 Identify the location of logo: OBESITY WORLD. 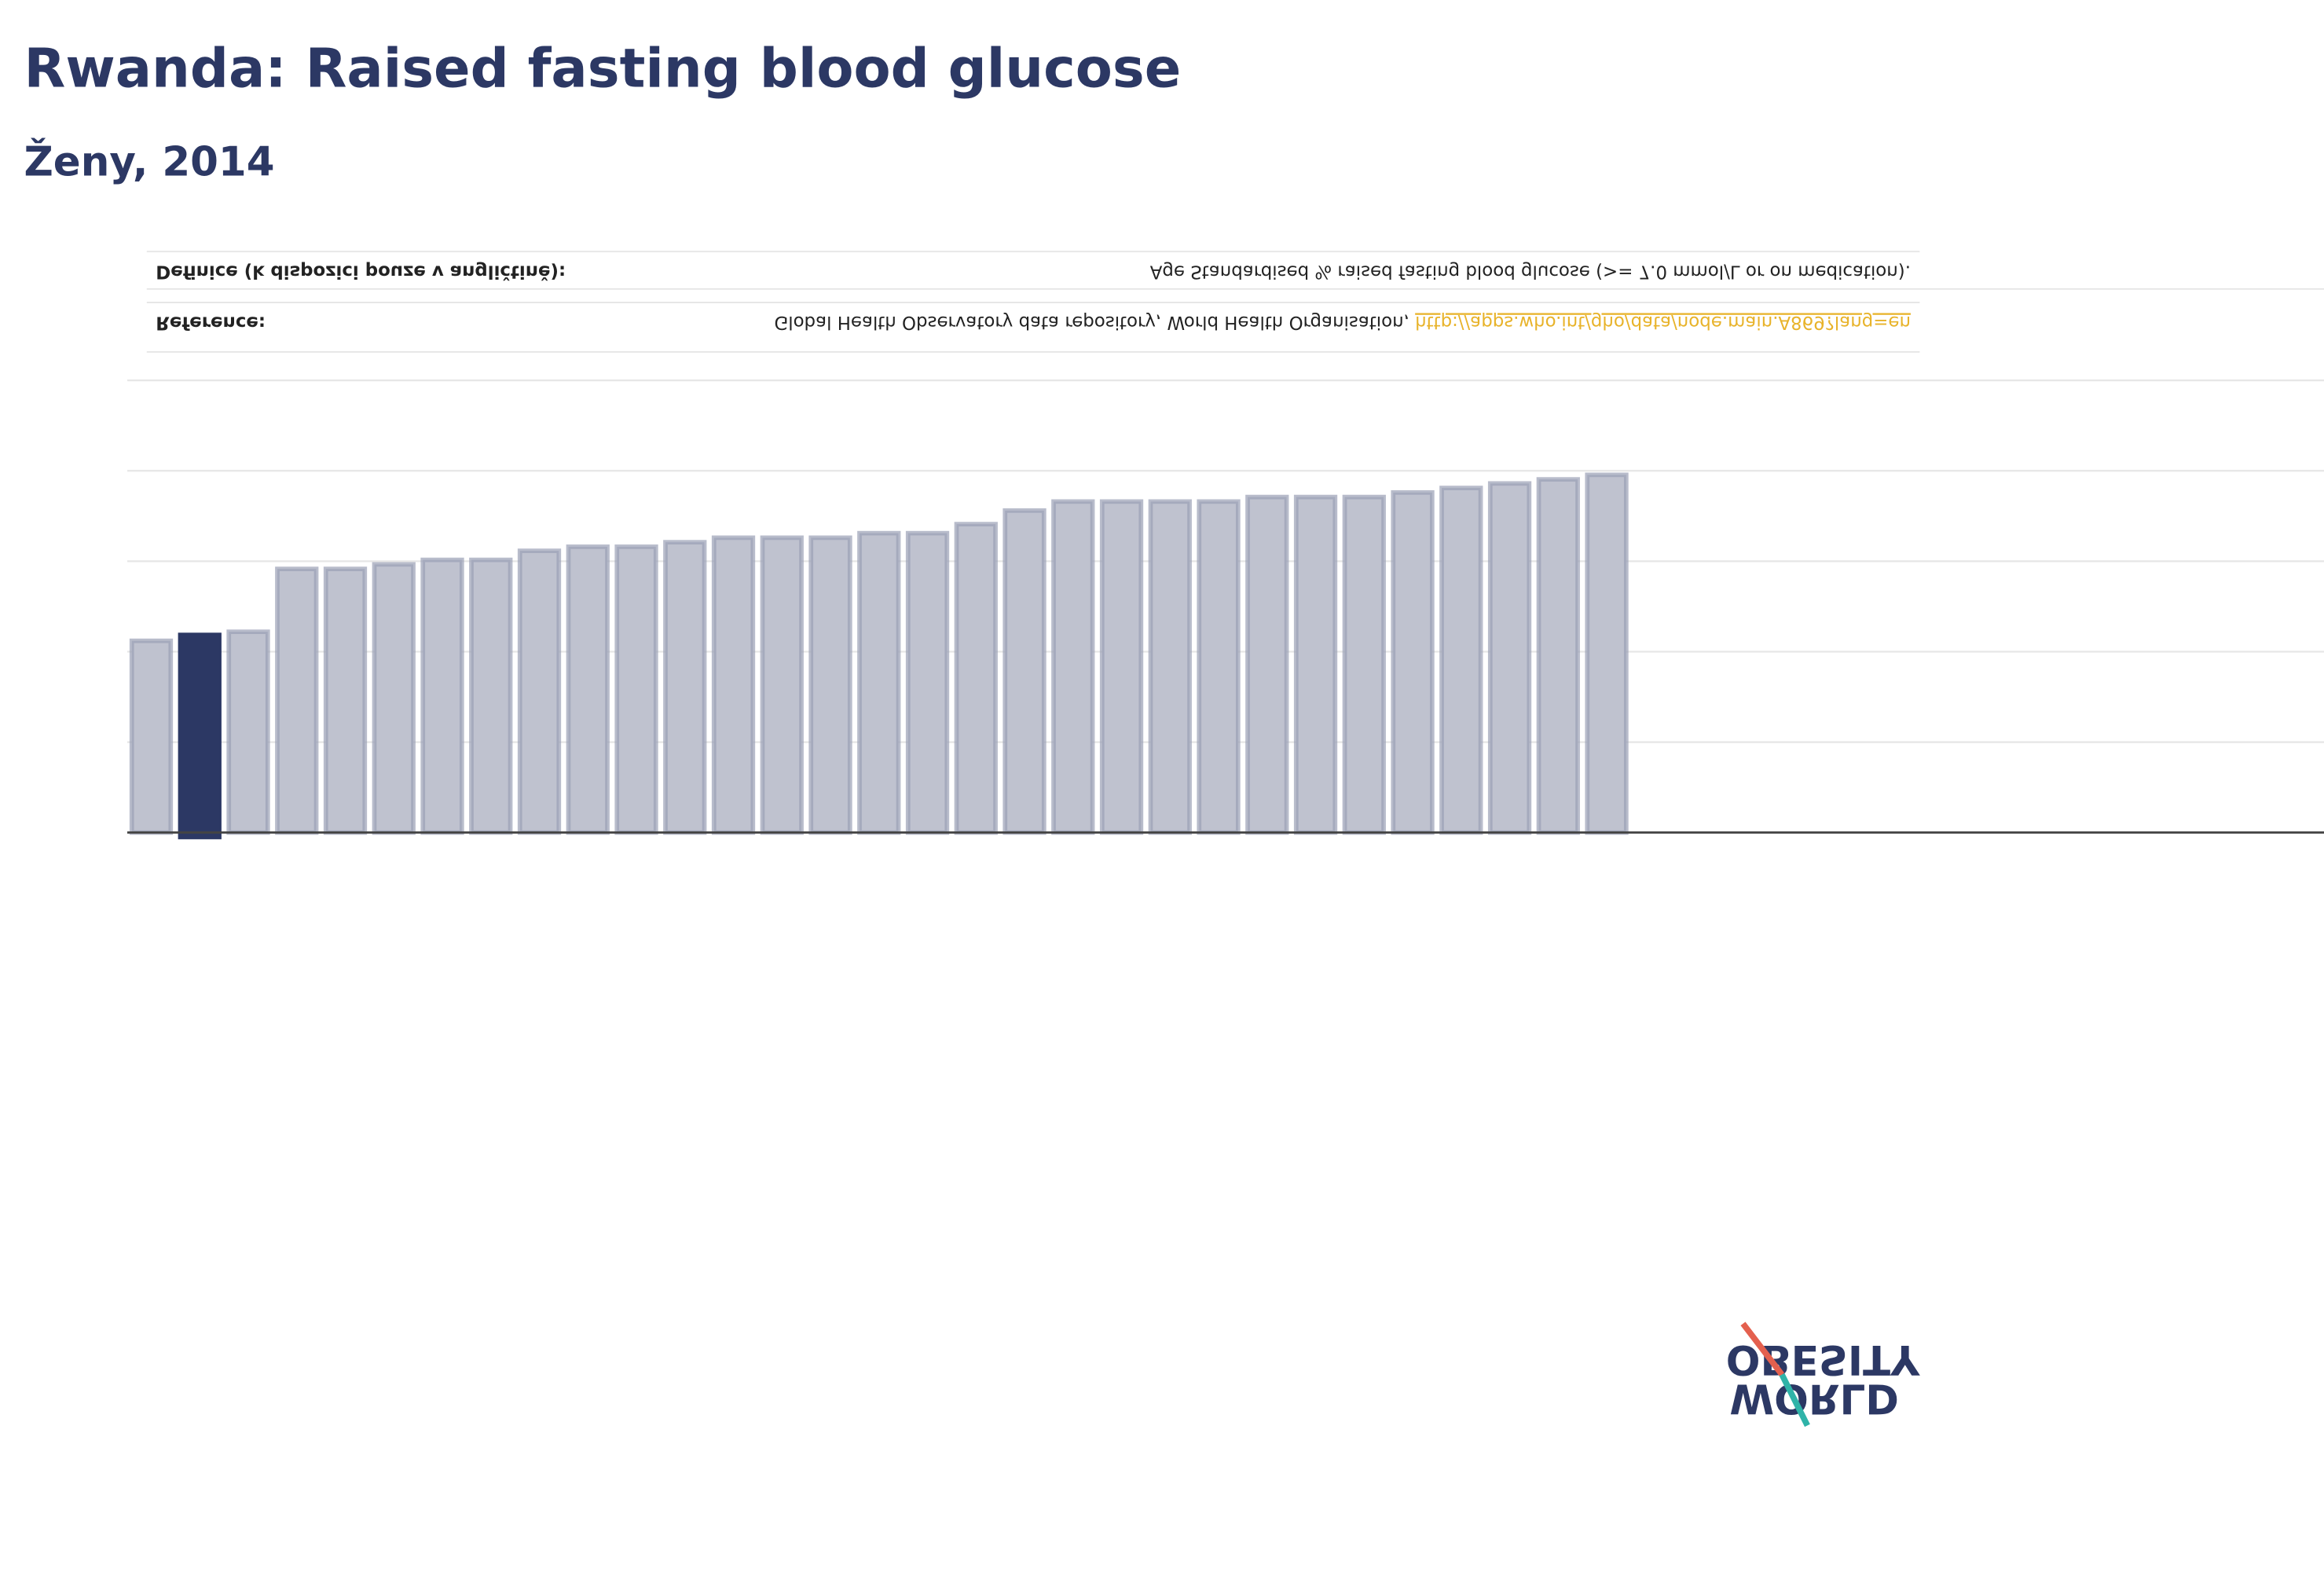
(1823, 1374).